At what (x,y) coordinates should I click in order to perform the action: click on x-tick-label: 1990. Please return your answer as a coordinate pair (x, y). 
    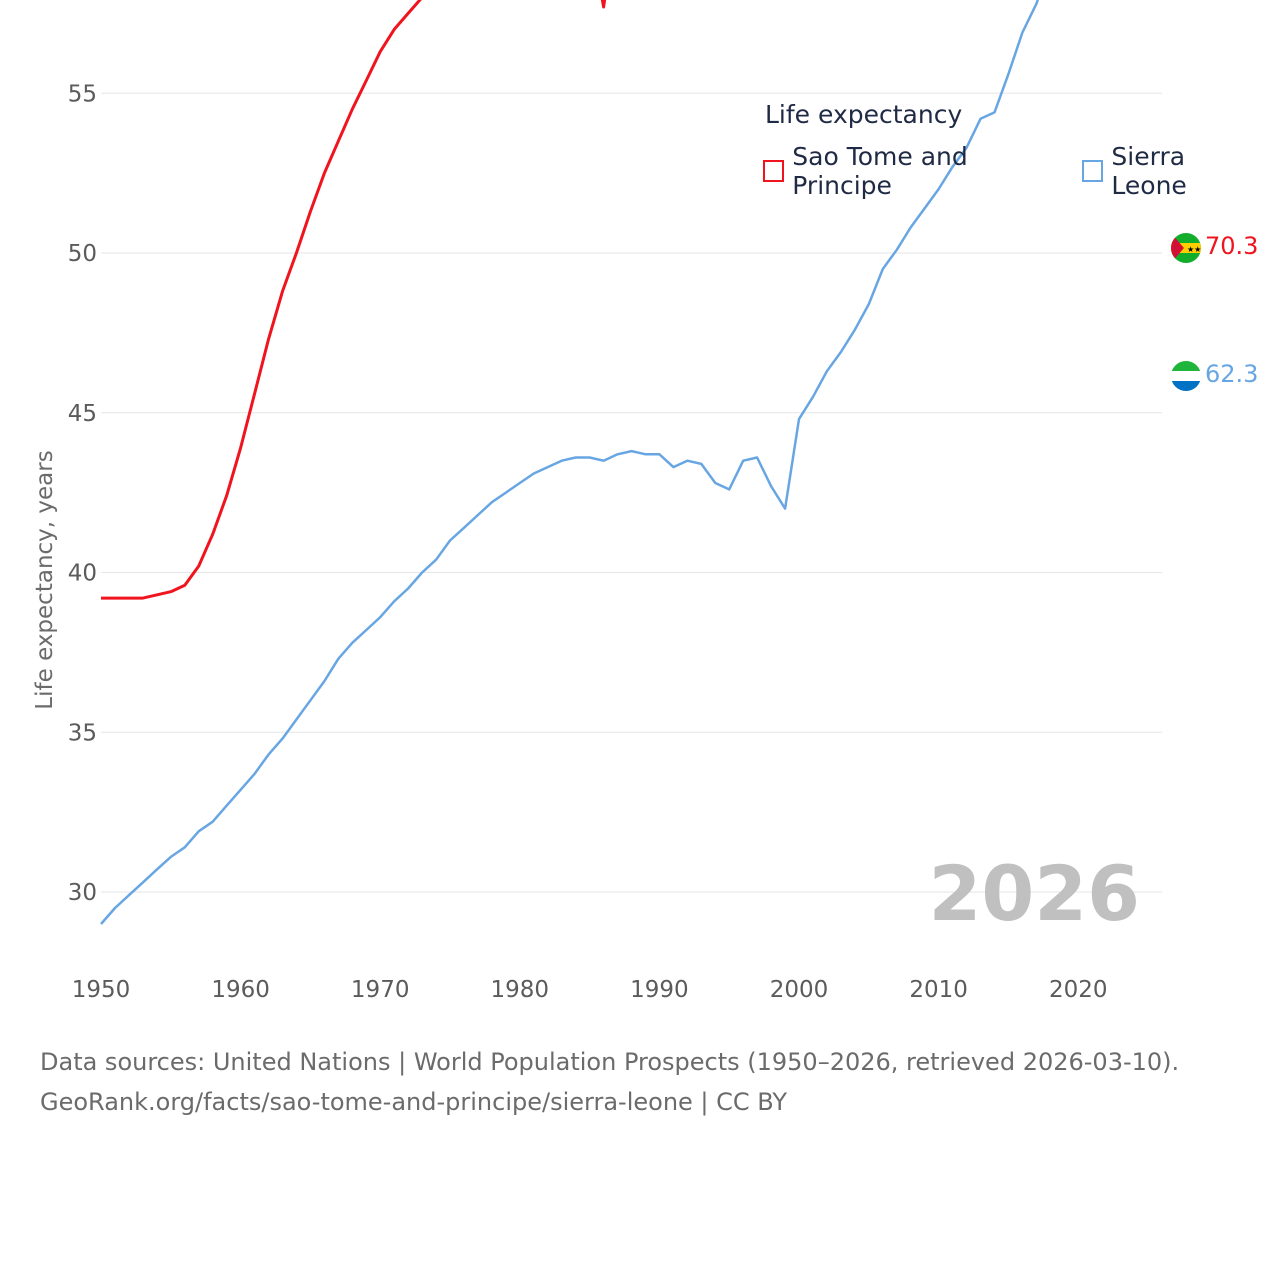
    Looking at the image, I should click on (659, 990).